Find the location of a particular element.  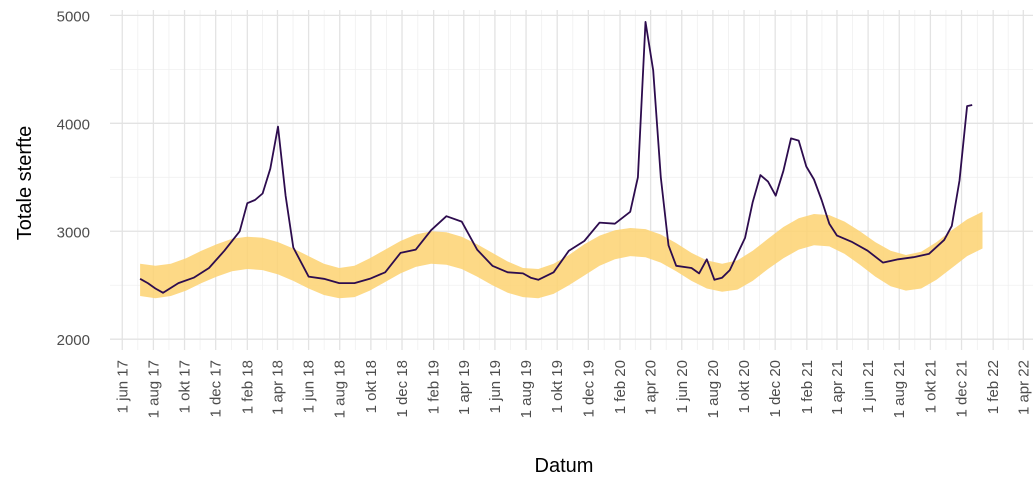

x-tick-label: 1 aug 20 is located at coordinates (713, 389).